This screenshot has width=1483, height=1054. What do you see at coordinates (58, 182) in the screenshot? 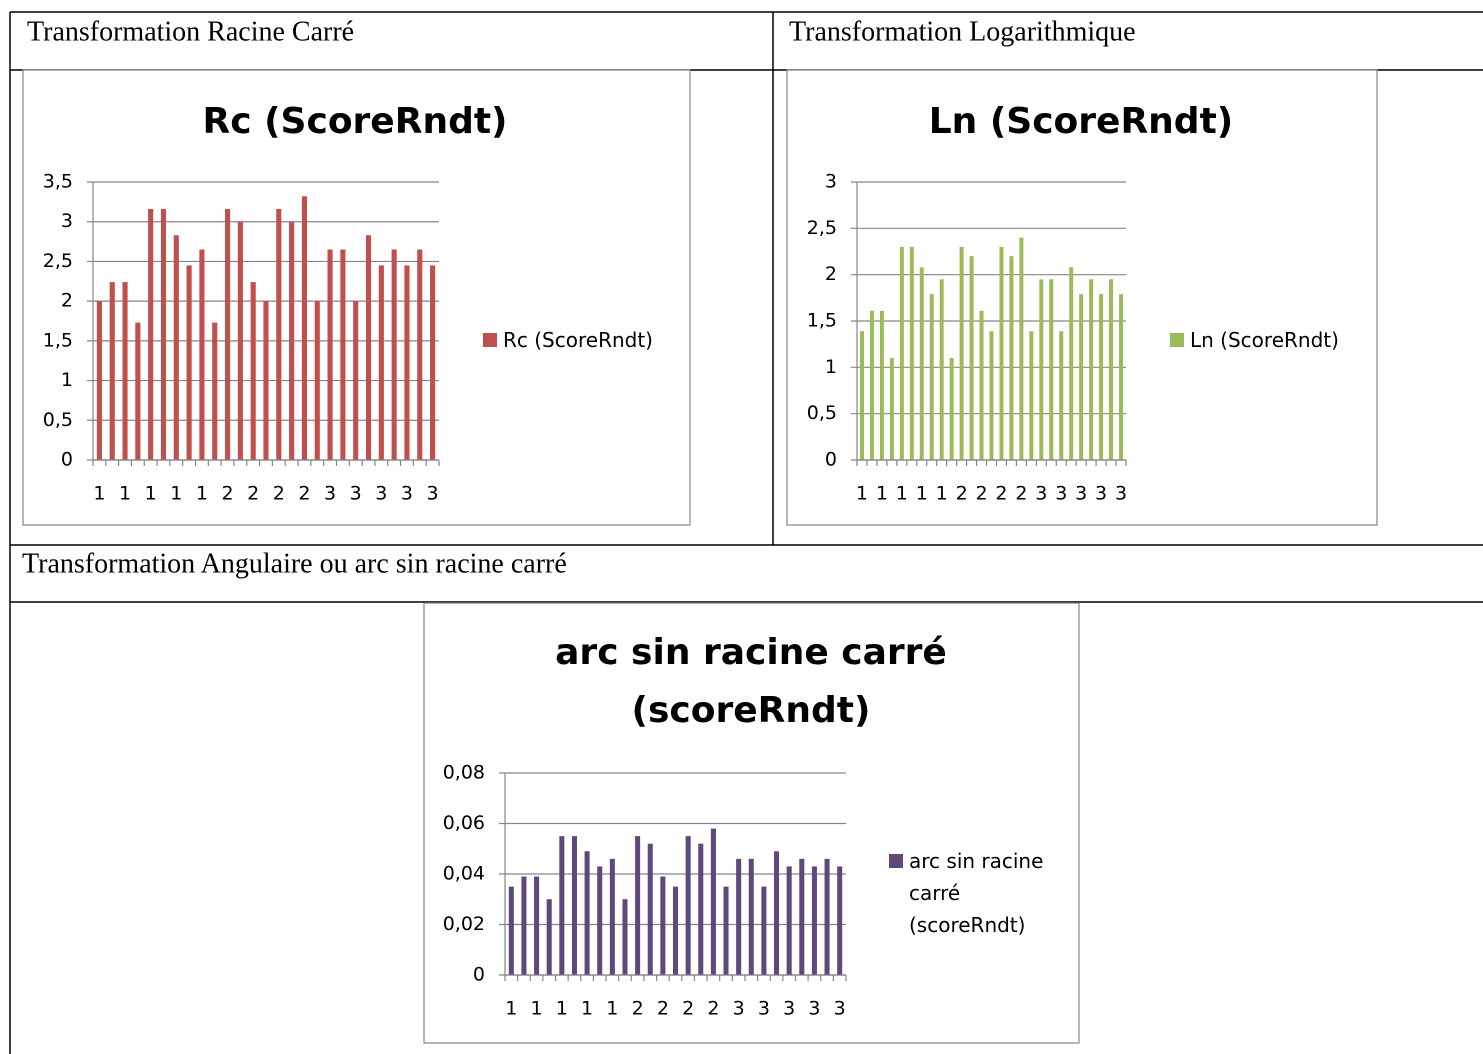
I see `y-tick-label: 3,5` at bounding box center [58, 182].